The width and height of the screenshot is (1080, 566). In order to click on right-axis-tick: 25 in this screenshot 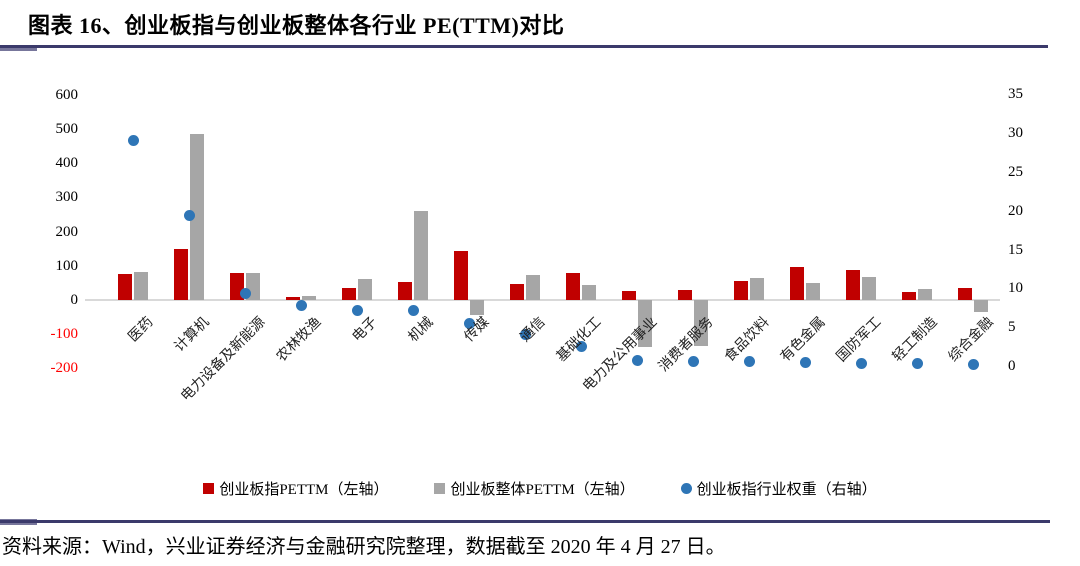, I will do `click(1015, 171)`.